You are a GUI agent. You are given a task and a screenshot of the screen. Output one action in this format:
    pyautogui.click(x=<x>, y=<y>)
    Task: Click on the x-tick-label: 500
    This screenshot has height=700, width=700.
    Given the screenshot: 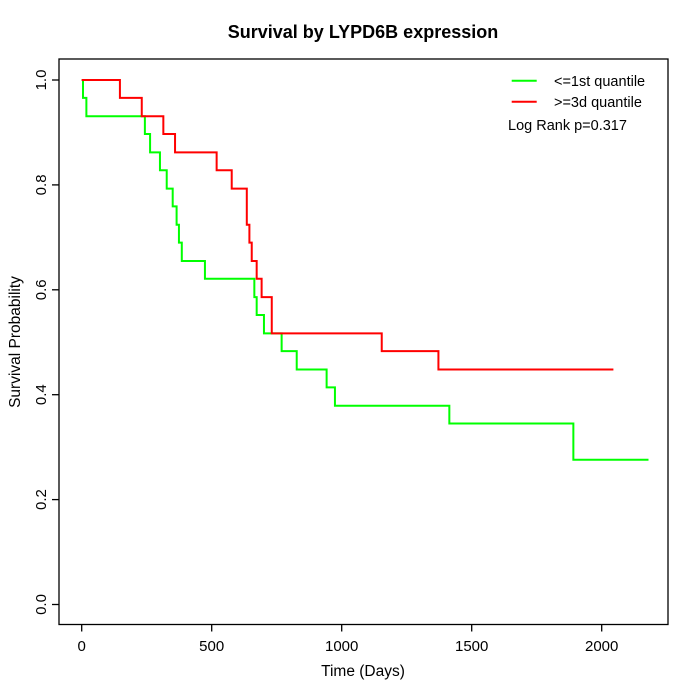 What is the action you would take?
    pyautogui.click(x=211, y=646)
    